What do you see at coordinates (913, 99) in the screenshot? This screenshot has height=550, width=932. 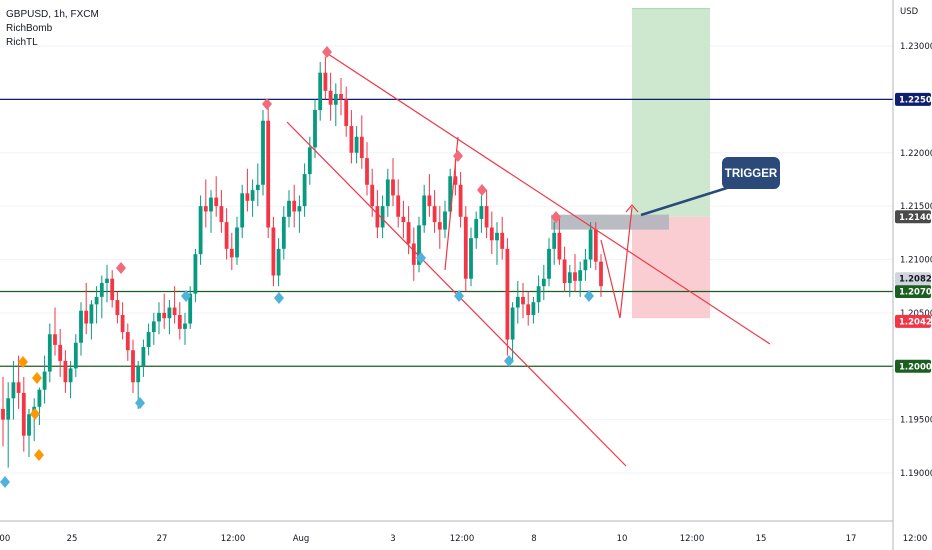 I see `price-tag: 1.22500` at bounding box center [913, 99].